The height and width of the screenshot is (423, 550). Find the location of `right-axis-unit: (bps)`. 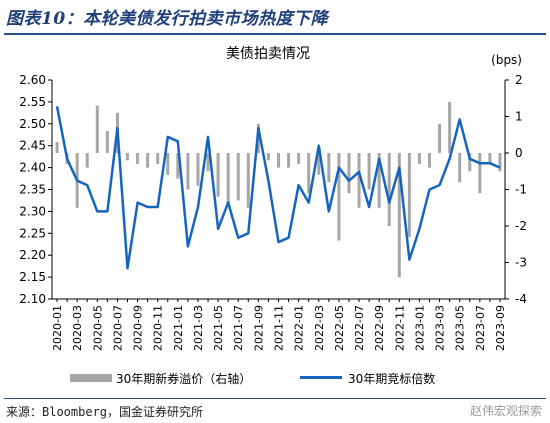

right-axis-unit: (bps) is located at coordinates (506, 60).